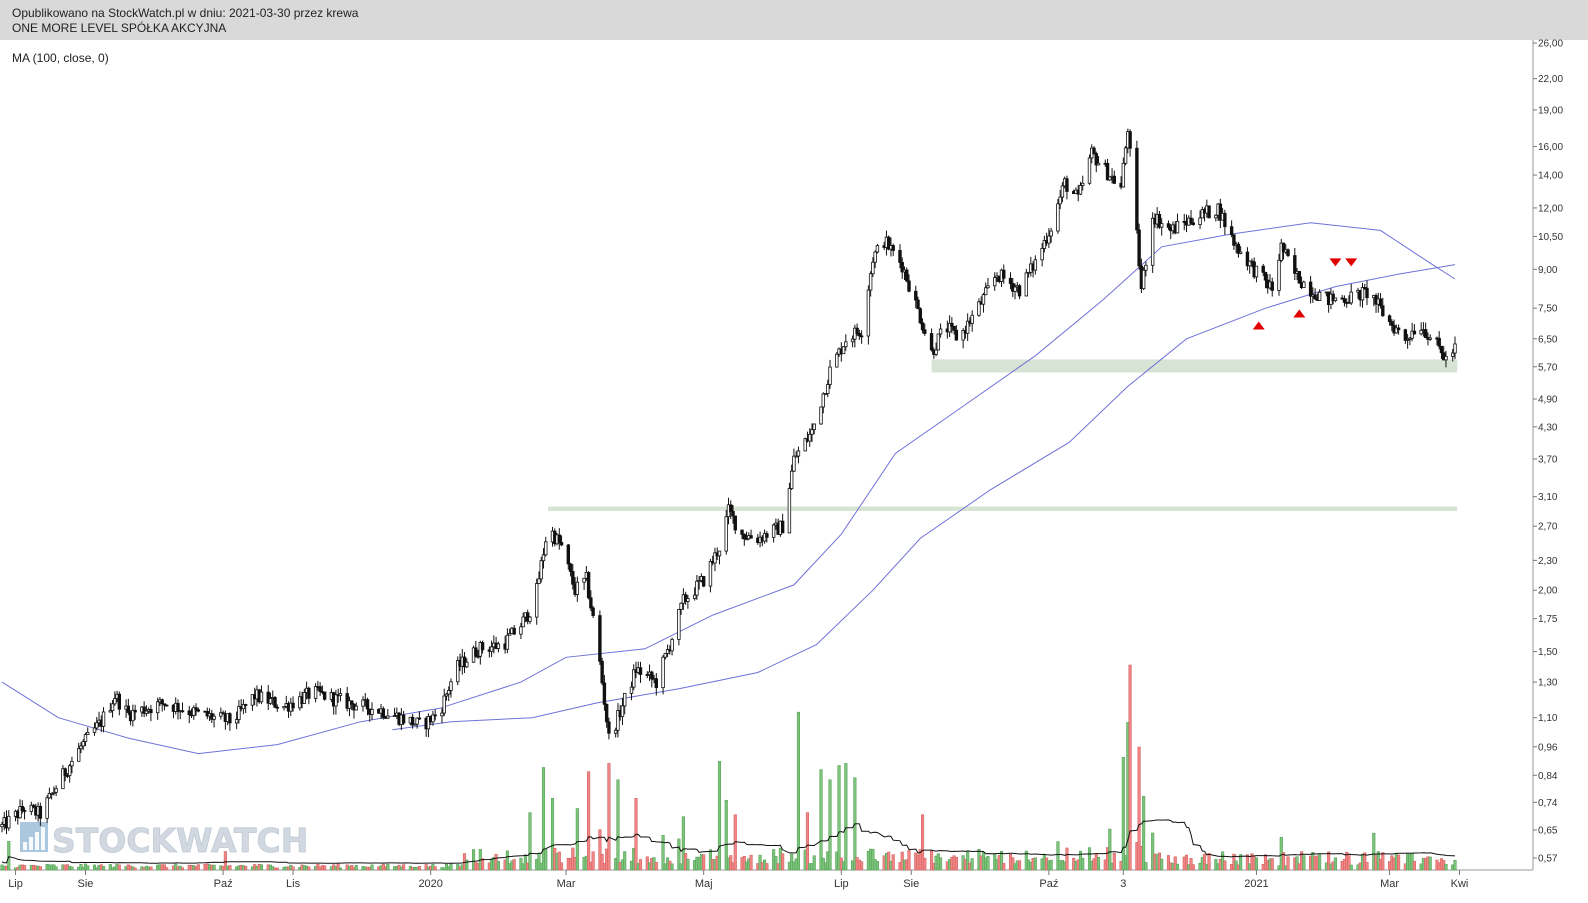  What do you see at coordinates (1550, 110) in the screenshot?
I see `y-tick-label: 19,00` at bounding box center [1550, 110].